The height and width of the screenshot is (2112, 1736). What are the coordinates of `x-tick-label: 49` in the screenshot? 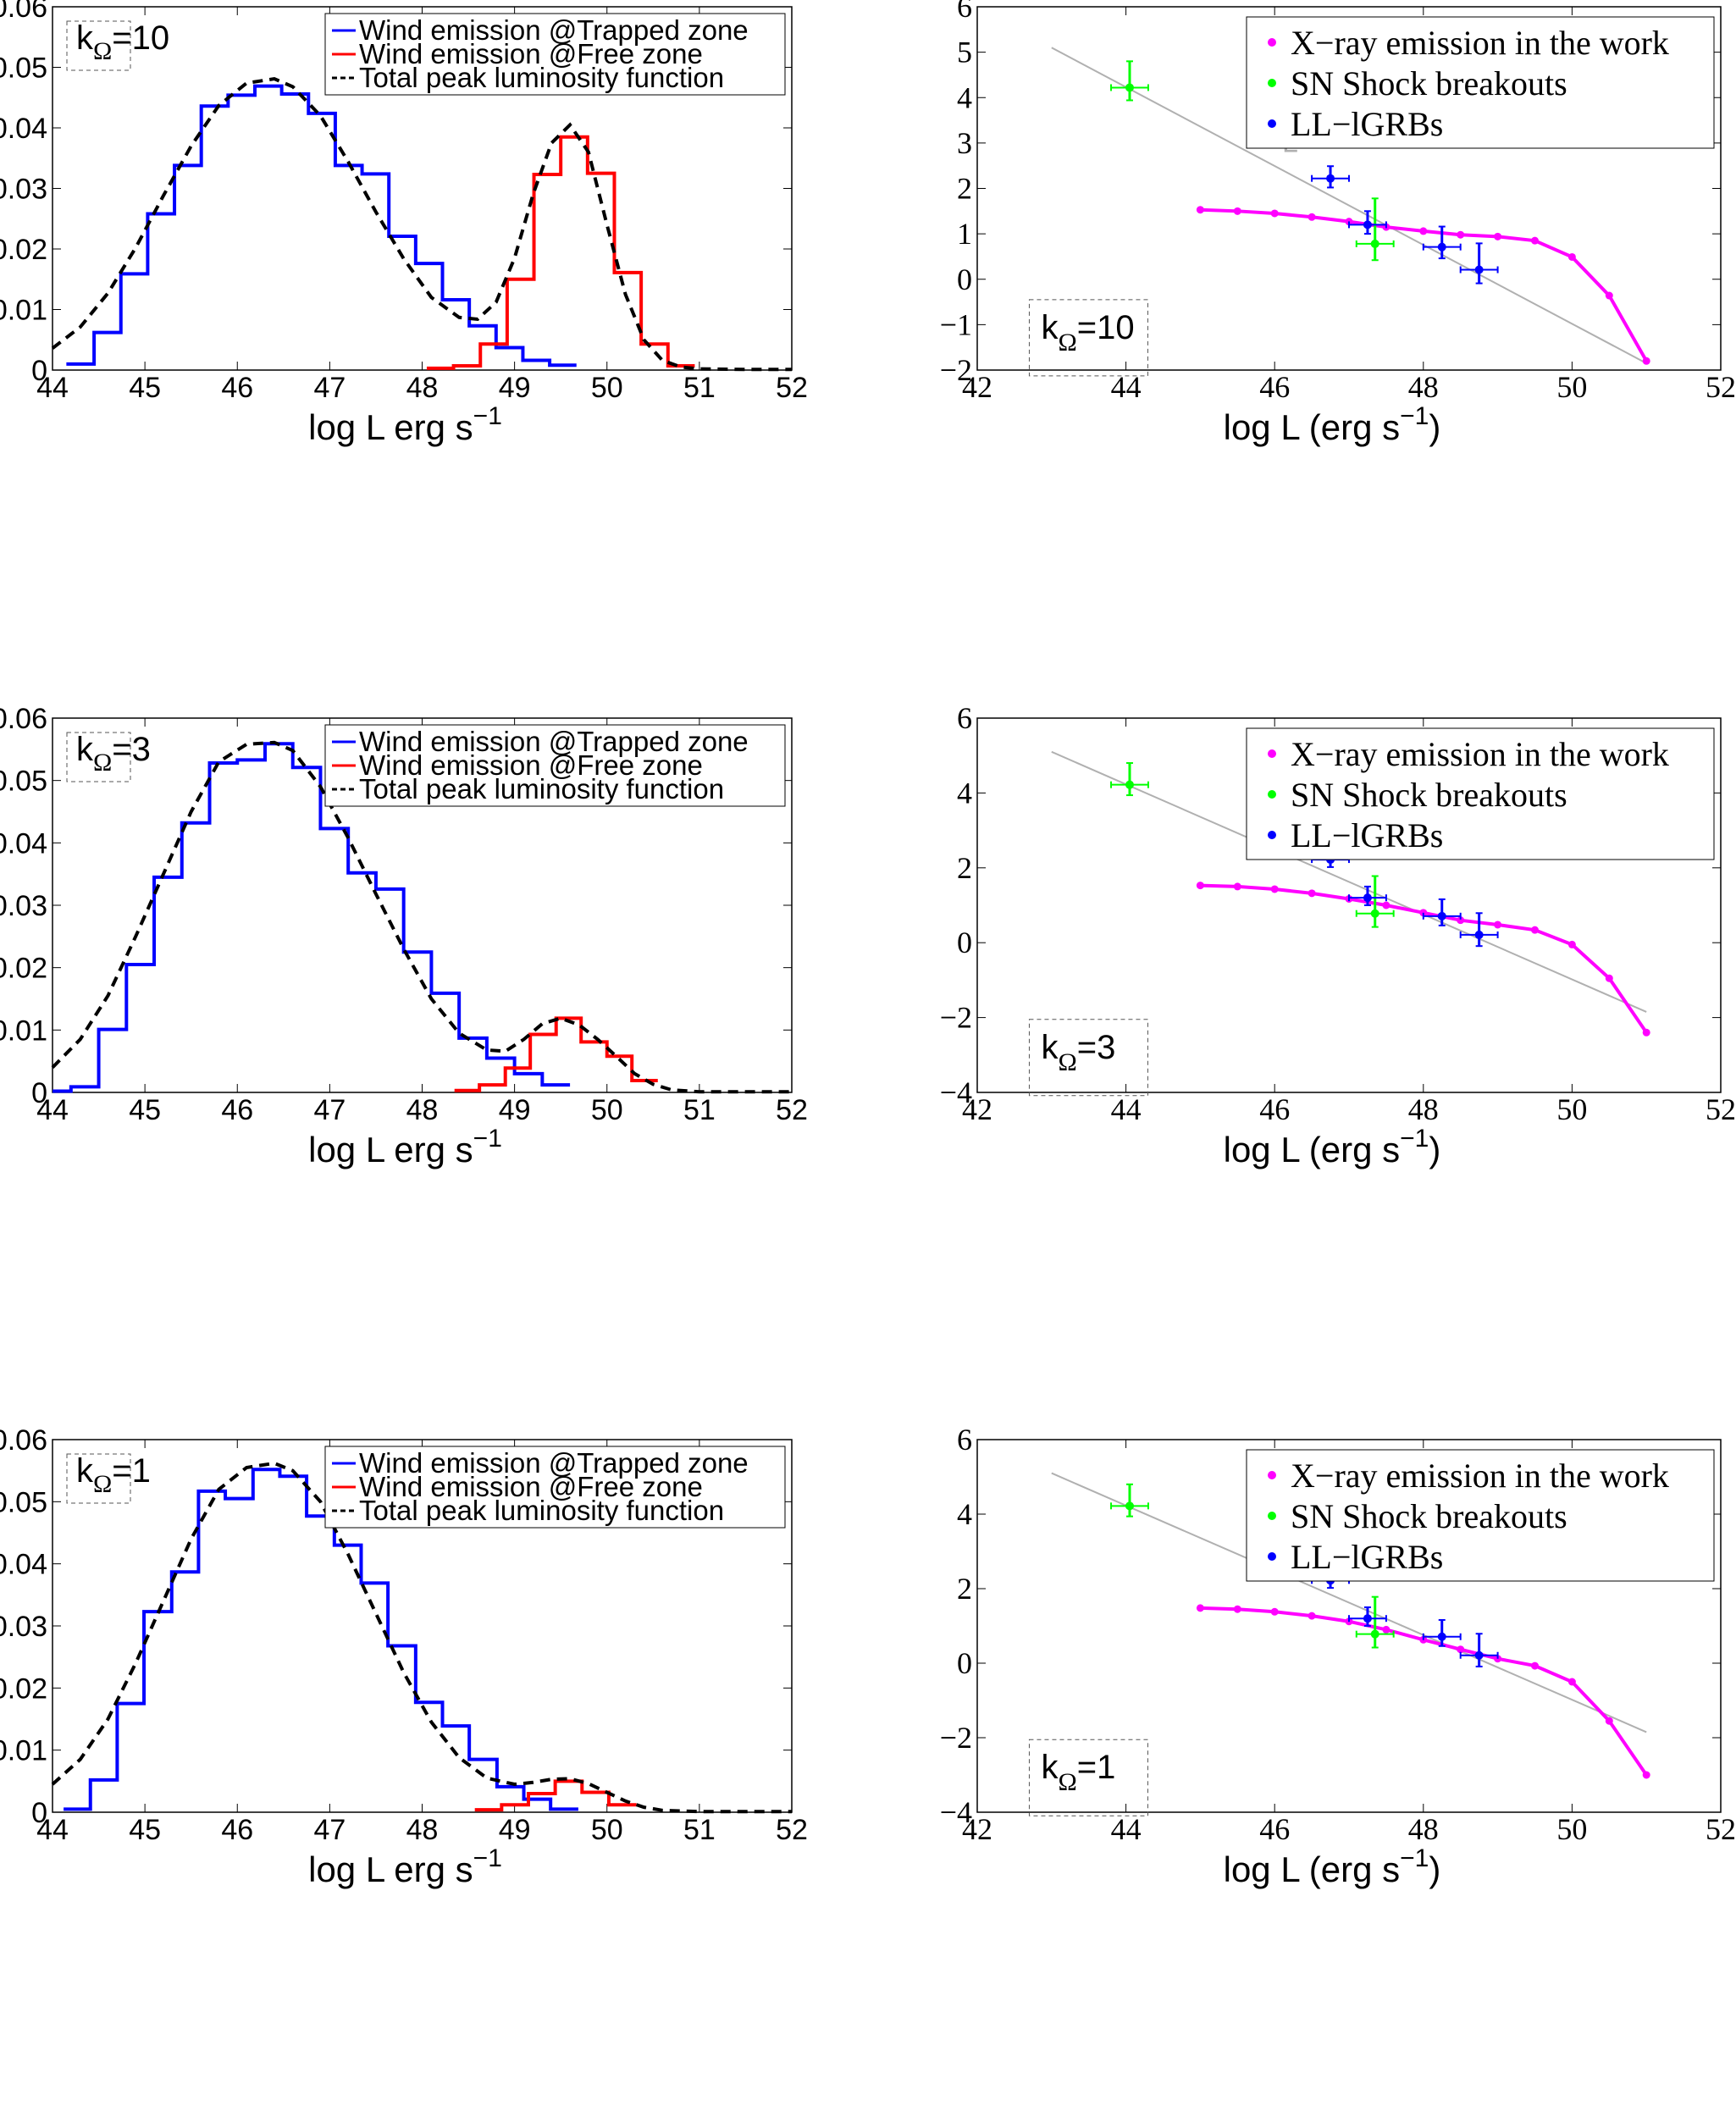 It's located at (515, 1830).